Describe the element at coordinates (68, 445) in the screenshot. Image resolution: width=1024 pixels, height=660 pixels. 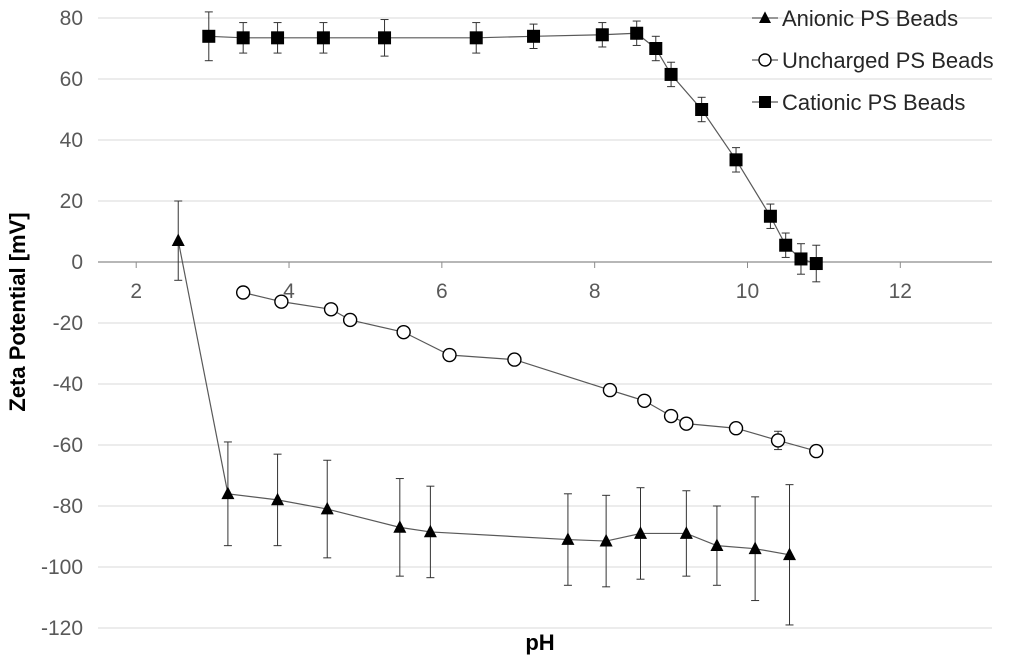
I see `y-tick-label: -60` at that location.